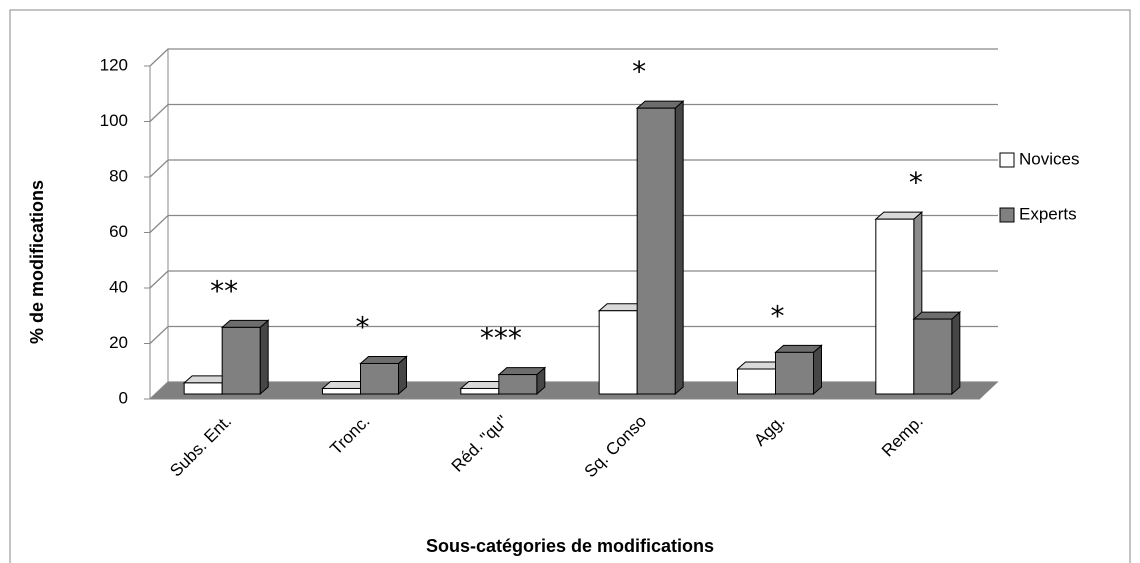 The image size is (1140, 563). Describe the element at coordinates (574, 390) in the screenshot. I see `floor` at that location.